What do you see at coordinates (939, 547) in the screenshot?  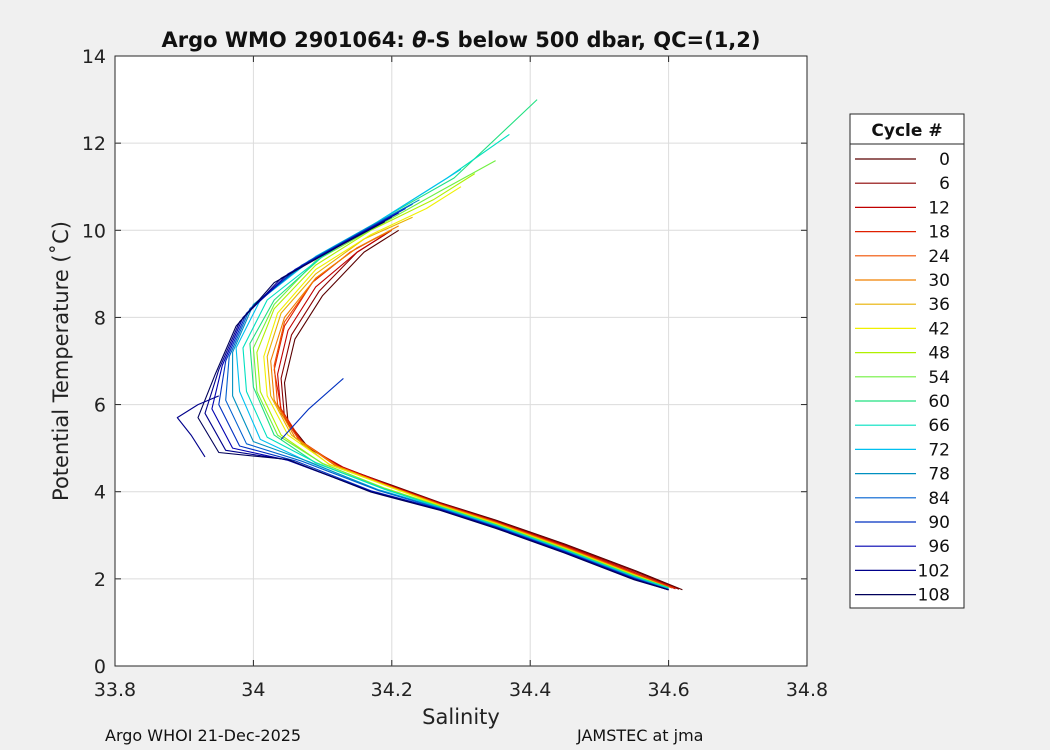 I see `legend-label: 96` at bounding box center [939, 547].